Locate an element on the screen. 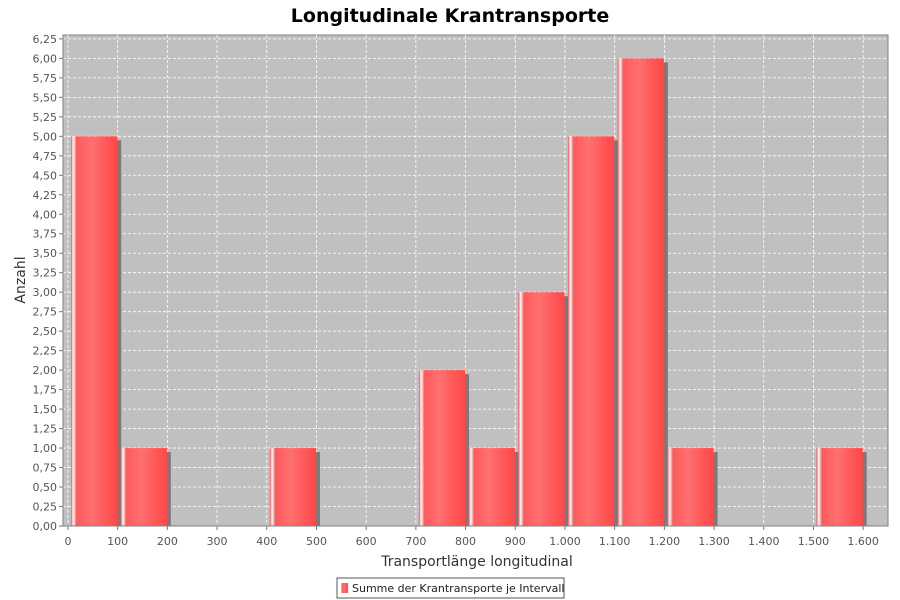 This screenshot has width=900, height=600. y-tick-label: 1,50 is located at coordinates (45, 409).